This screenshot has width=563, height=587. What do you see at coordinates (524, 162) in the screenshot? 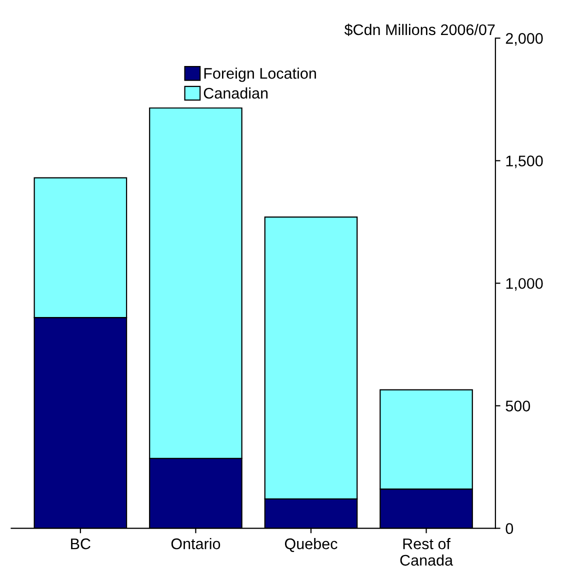
I see `y-tick-label: 1,500` at bounding box center [524, 162].